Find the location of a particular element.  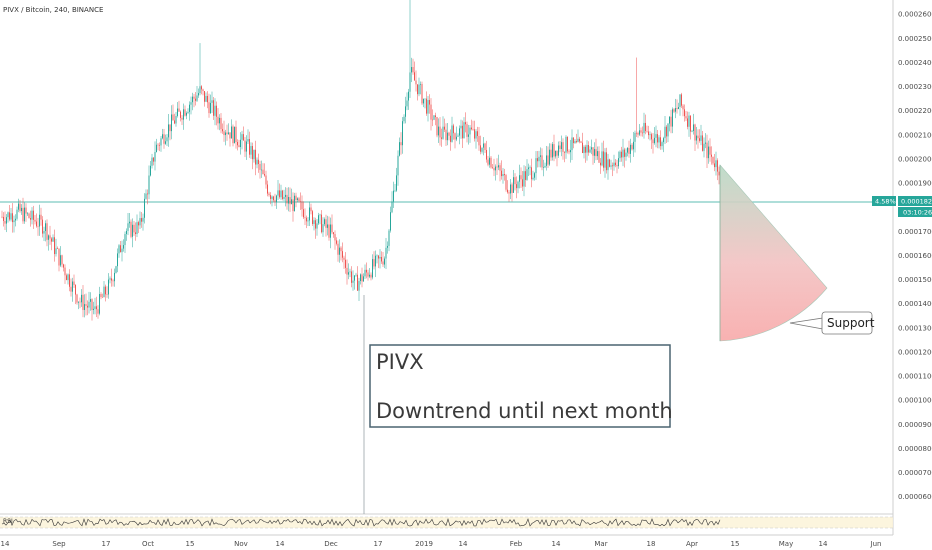

time-tick-label: Jun is located at coordinates (876, 544).